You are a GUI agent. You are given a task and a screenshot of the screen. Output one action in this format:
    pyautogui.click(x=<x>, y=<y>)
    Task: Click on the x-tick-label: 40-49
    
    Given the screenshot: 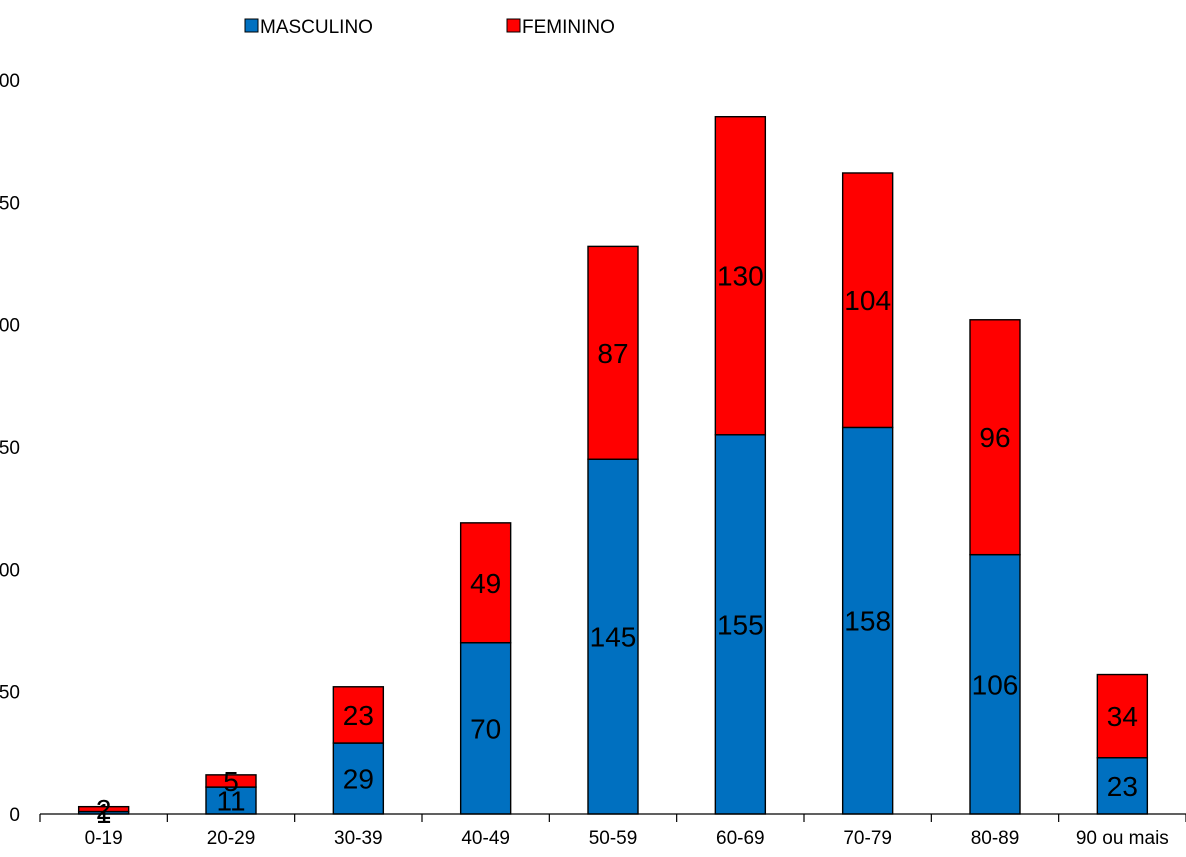 What is the action you would take?
    pyautogui.click(x=485, y=838)
    